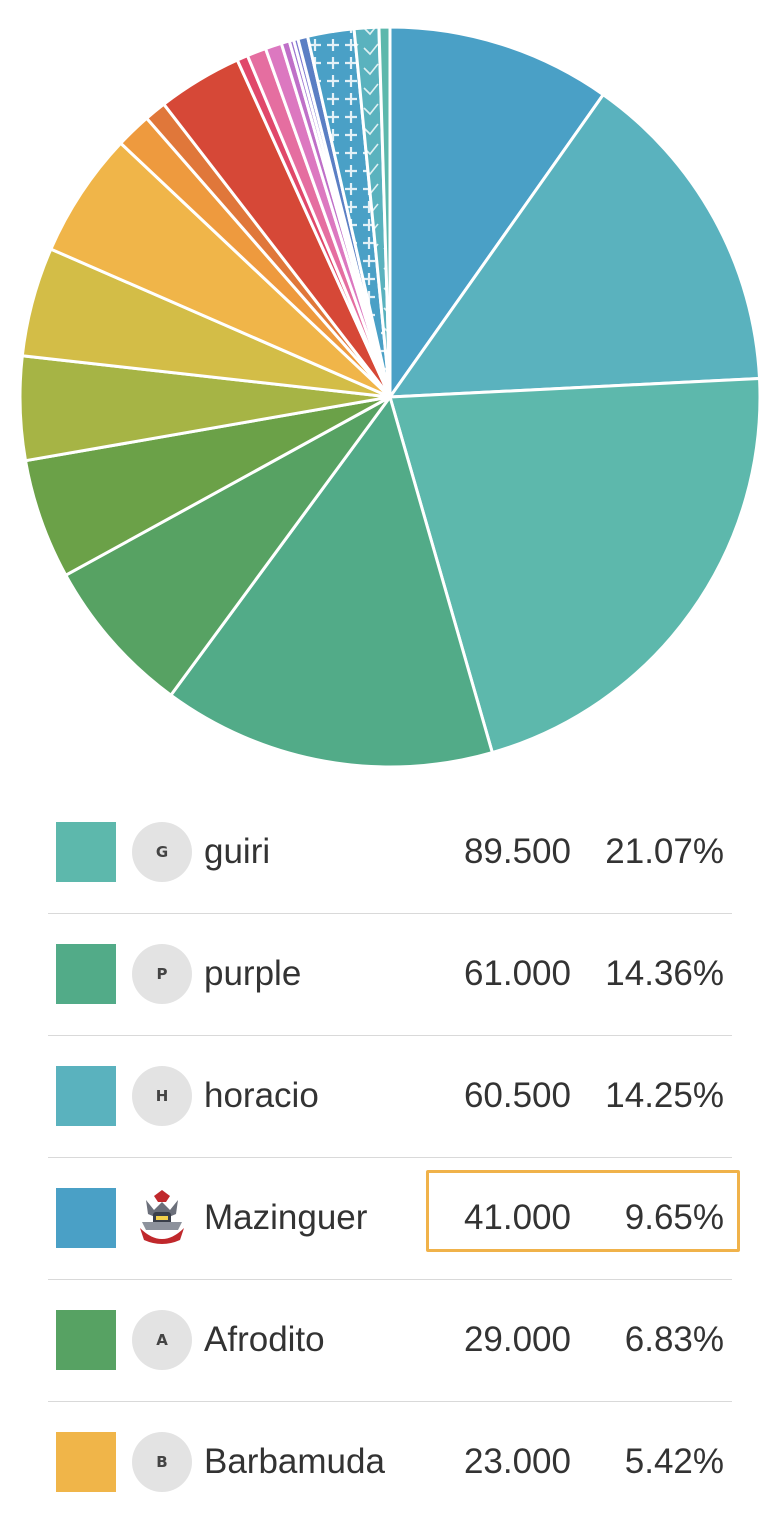  Describe the element at coordinates (390, 853) in the screenshot. I see `legend-row: G guiri 89.500 21.07%` at that location.